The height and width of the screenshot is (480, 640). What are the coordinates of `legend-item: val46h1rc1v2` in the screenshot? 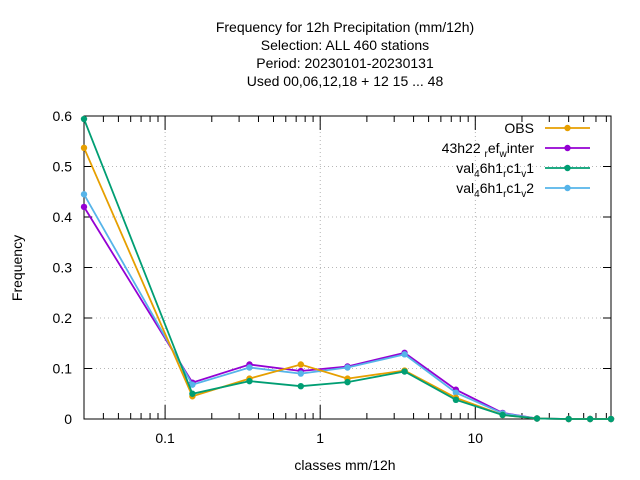 It's located at (523, 190).